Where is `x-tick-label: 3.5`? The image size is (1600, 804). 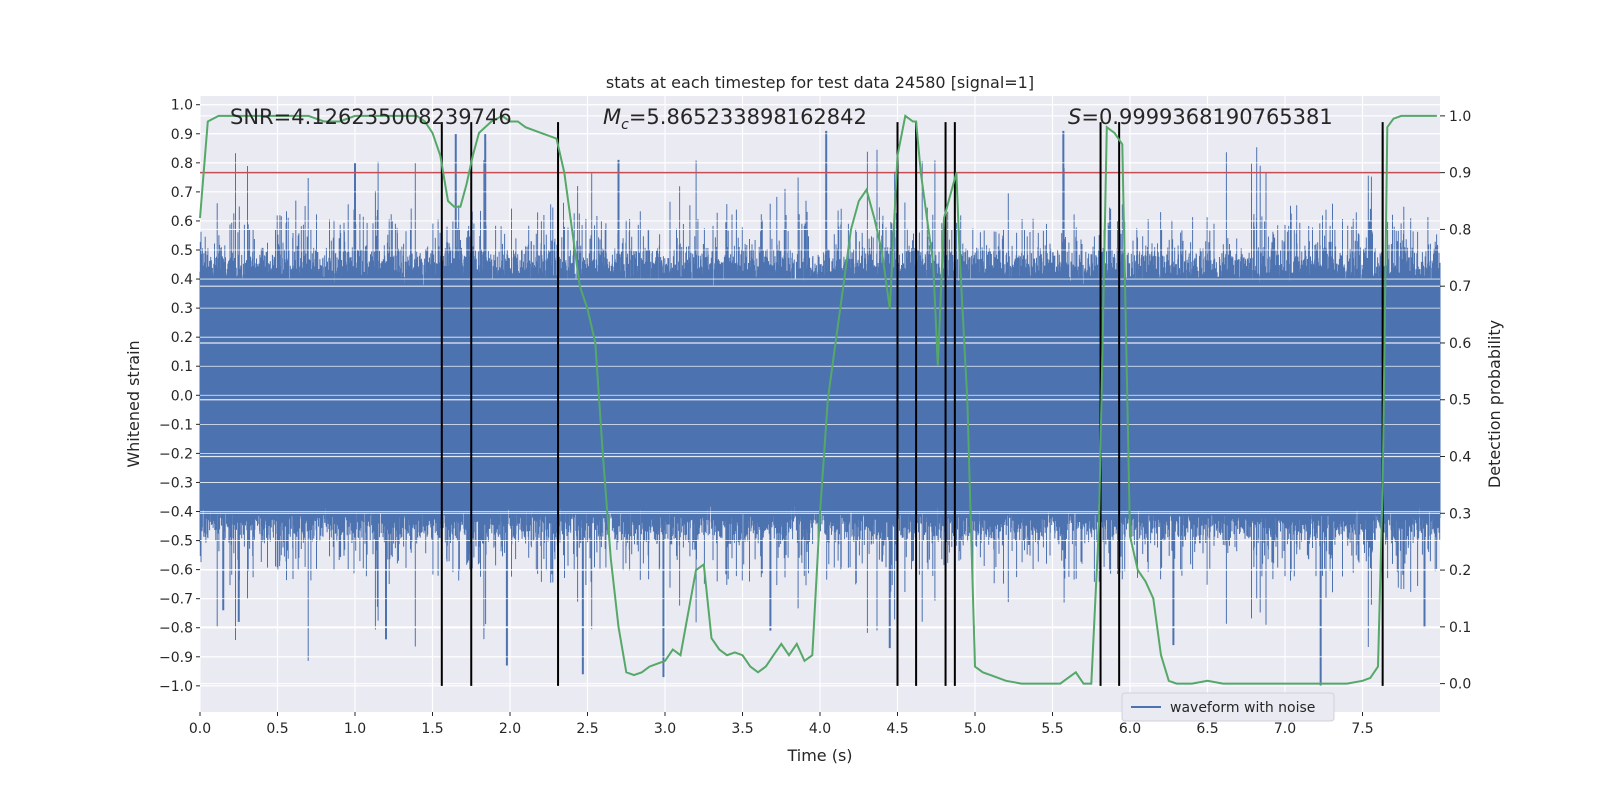
x-tick-label: 3.5 is located at coordinates (742, 729).